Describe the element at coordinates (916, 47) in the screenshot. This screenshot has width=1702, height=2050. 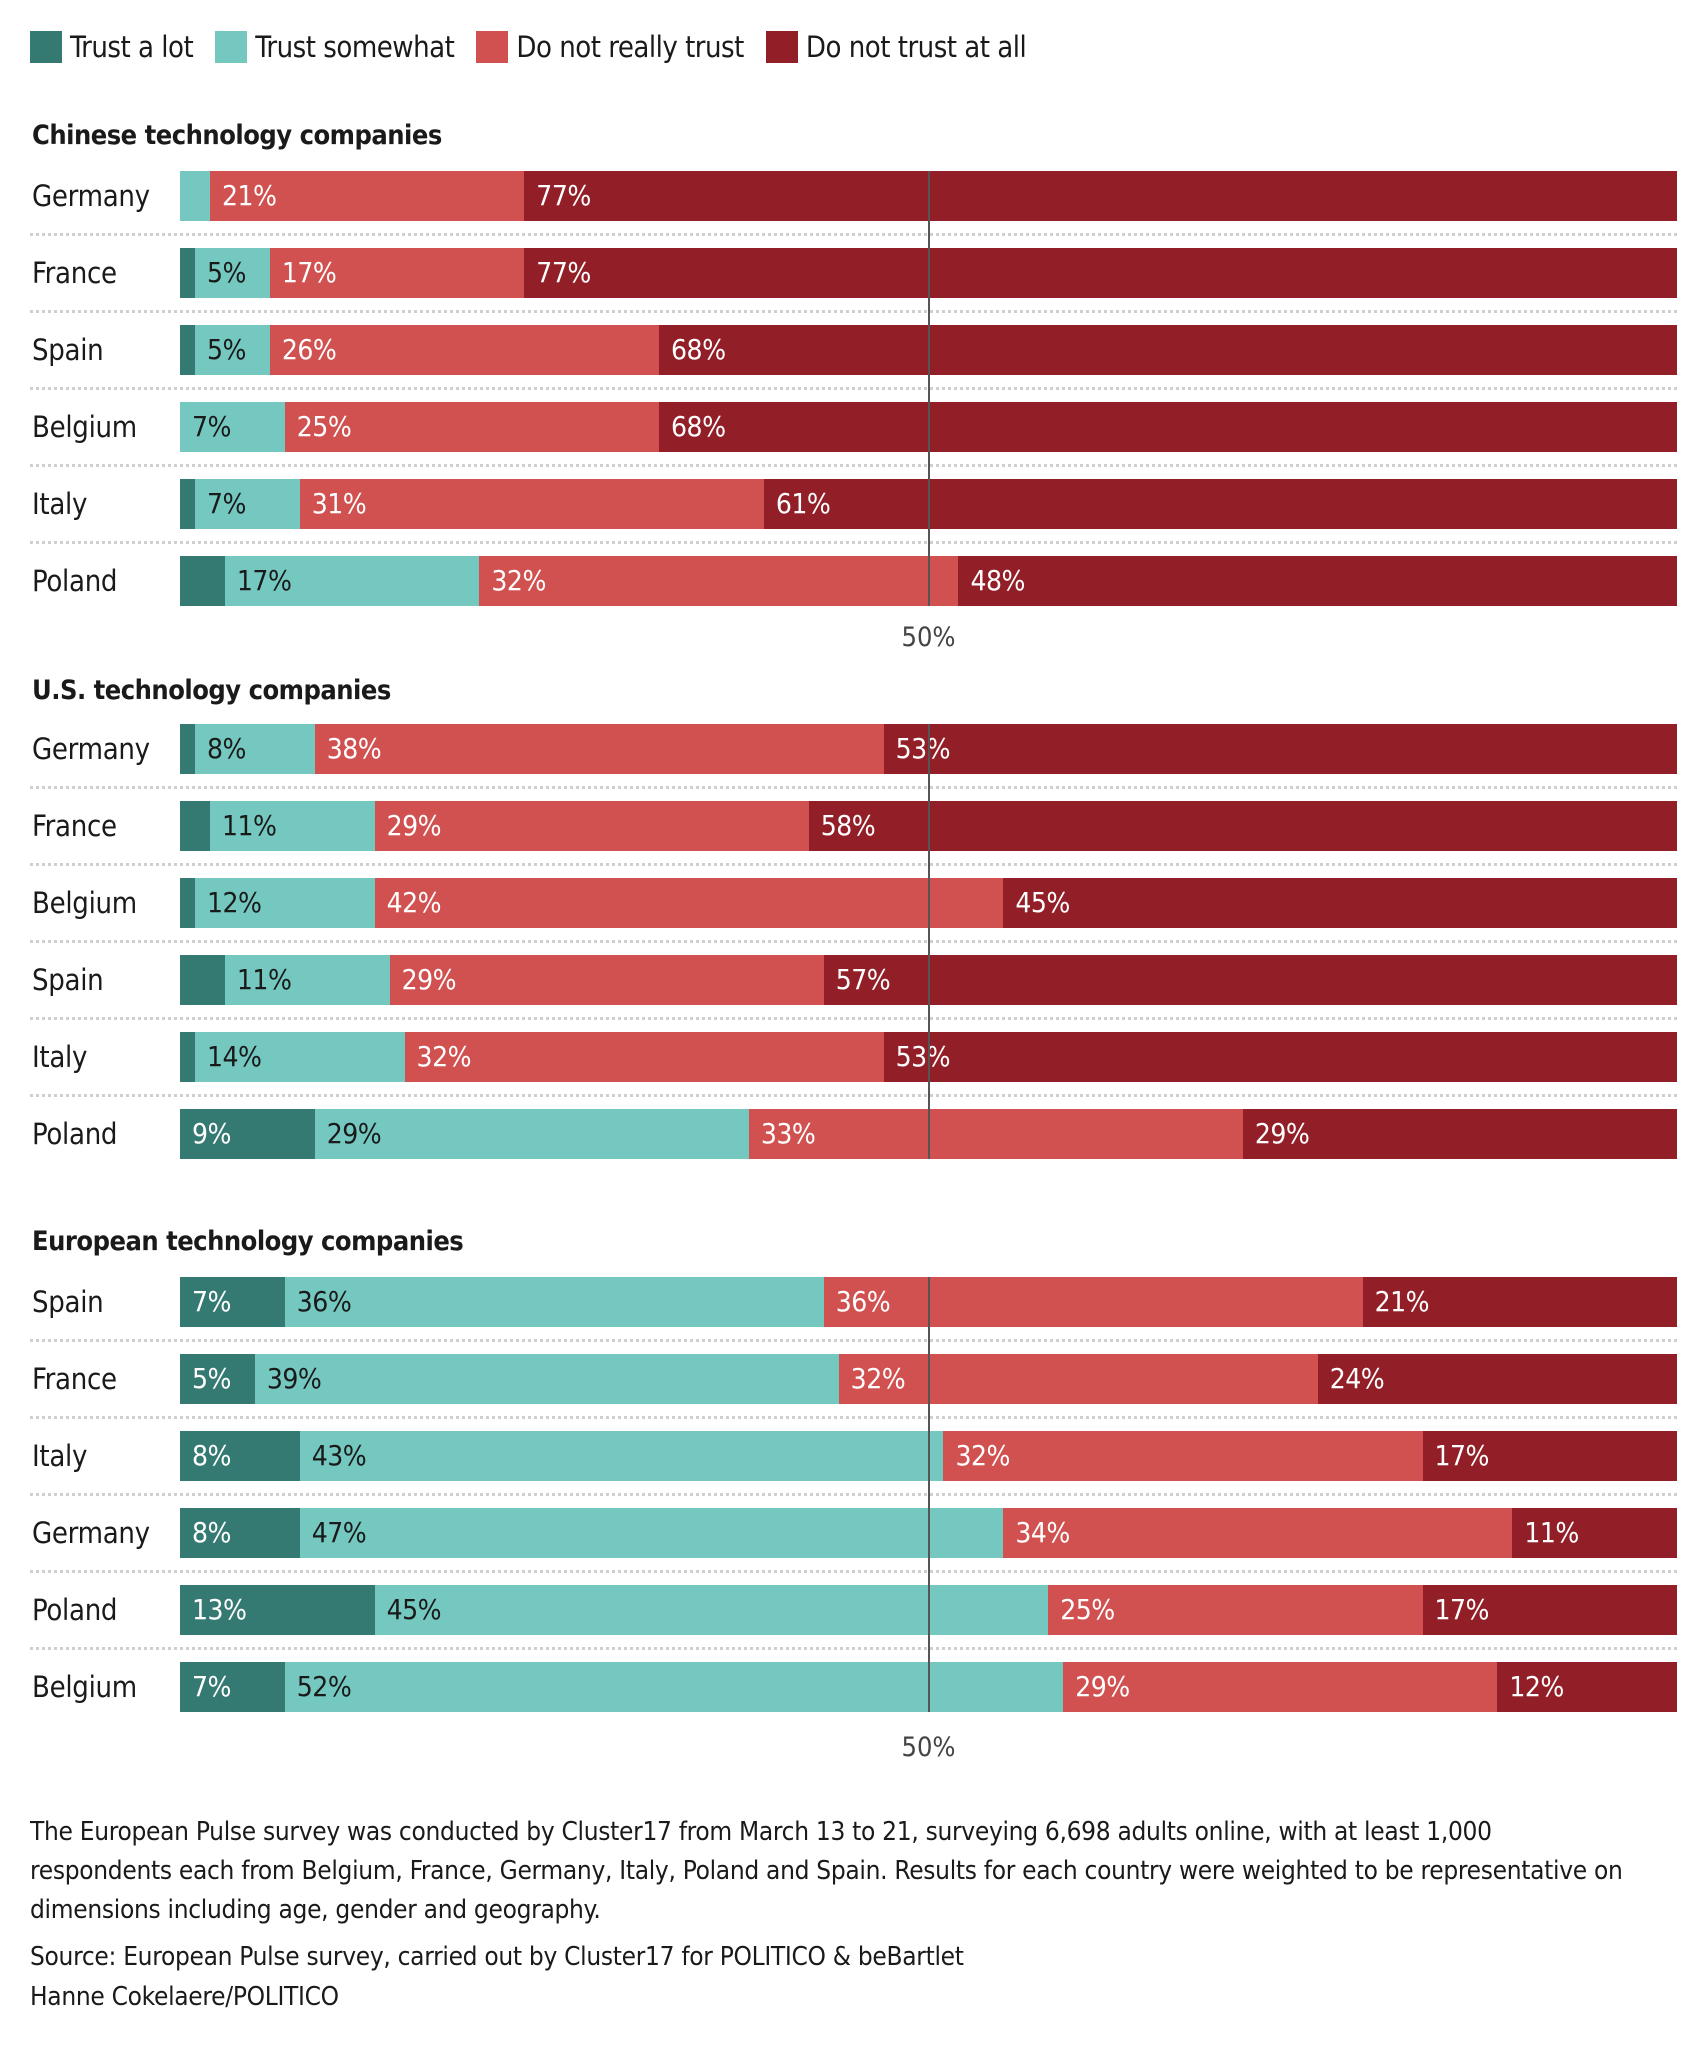
I see `legend-label: Do not trust at all` at that location.